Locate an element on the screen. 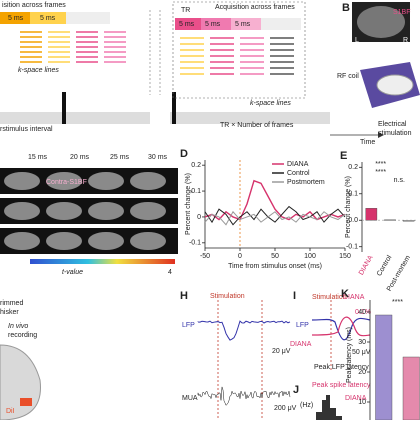  colorbar-label: t-value is located at coordinates (72, 272).